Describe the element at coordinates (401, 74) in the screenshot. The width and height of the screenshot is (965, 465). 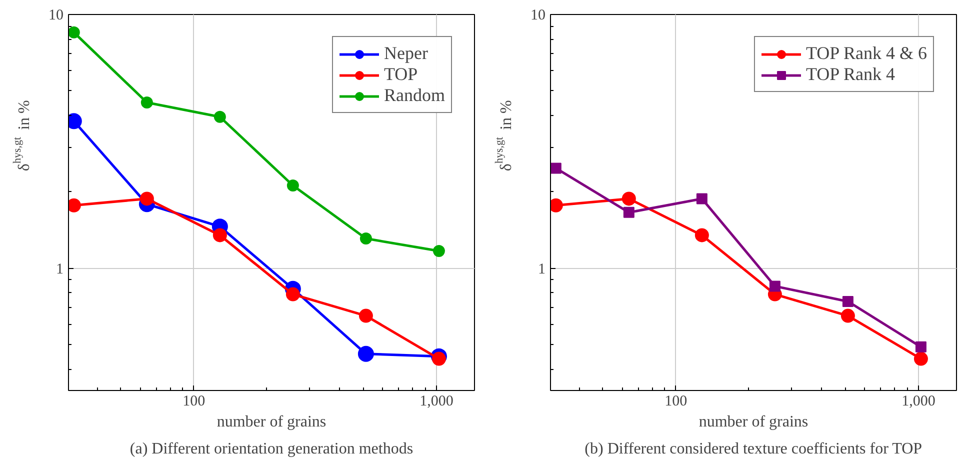
I see `legend-label: TOP` at that location.